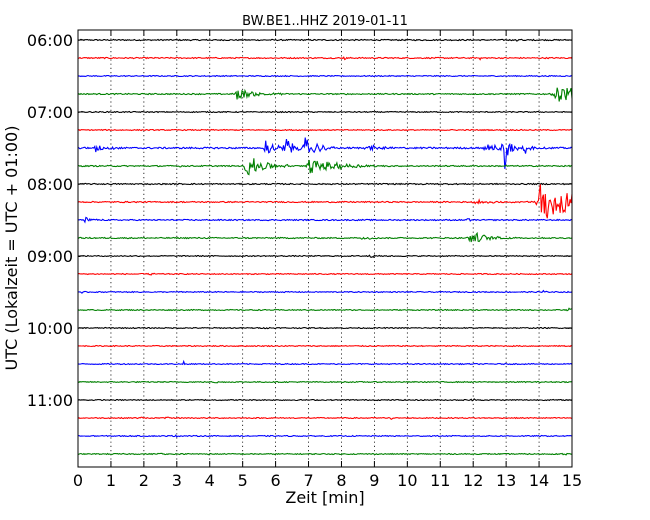 This screenshot has height=520, width=650. What do you see at coordinates (210, 480) in the screenshot?
I see `x-tick-label: 4` at bounding box center [210, 480].